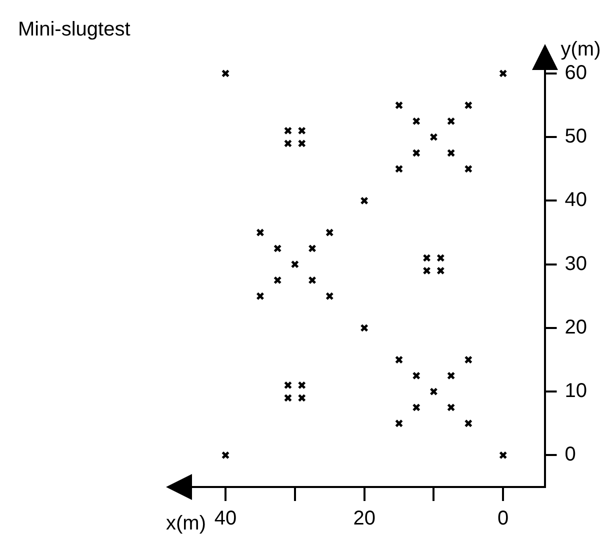  I want to click on x-tick-label: 20, so click(364, 519).